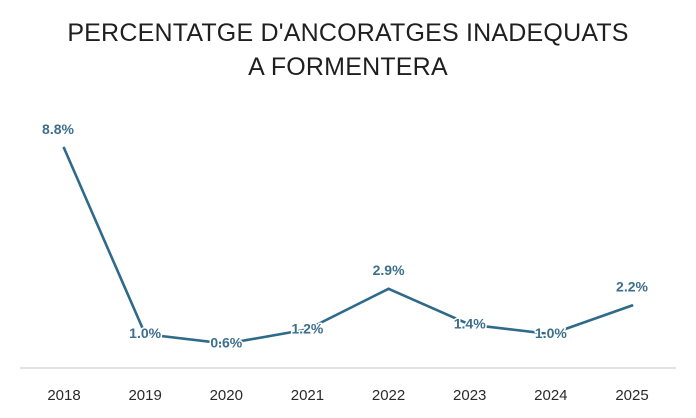  What do you see at coordinates (550, 395) in the screenshot?
I see `x-tick-label-2024: 2024` at bounding box center [550, 395].